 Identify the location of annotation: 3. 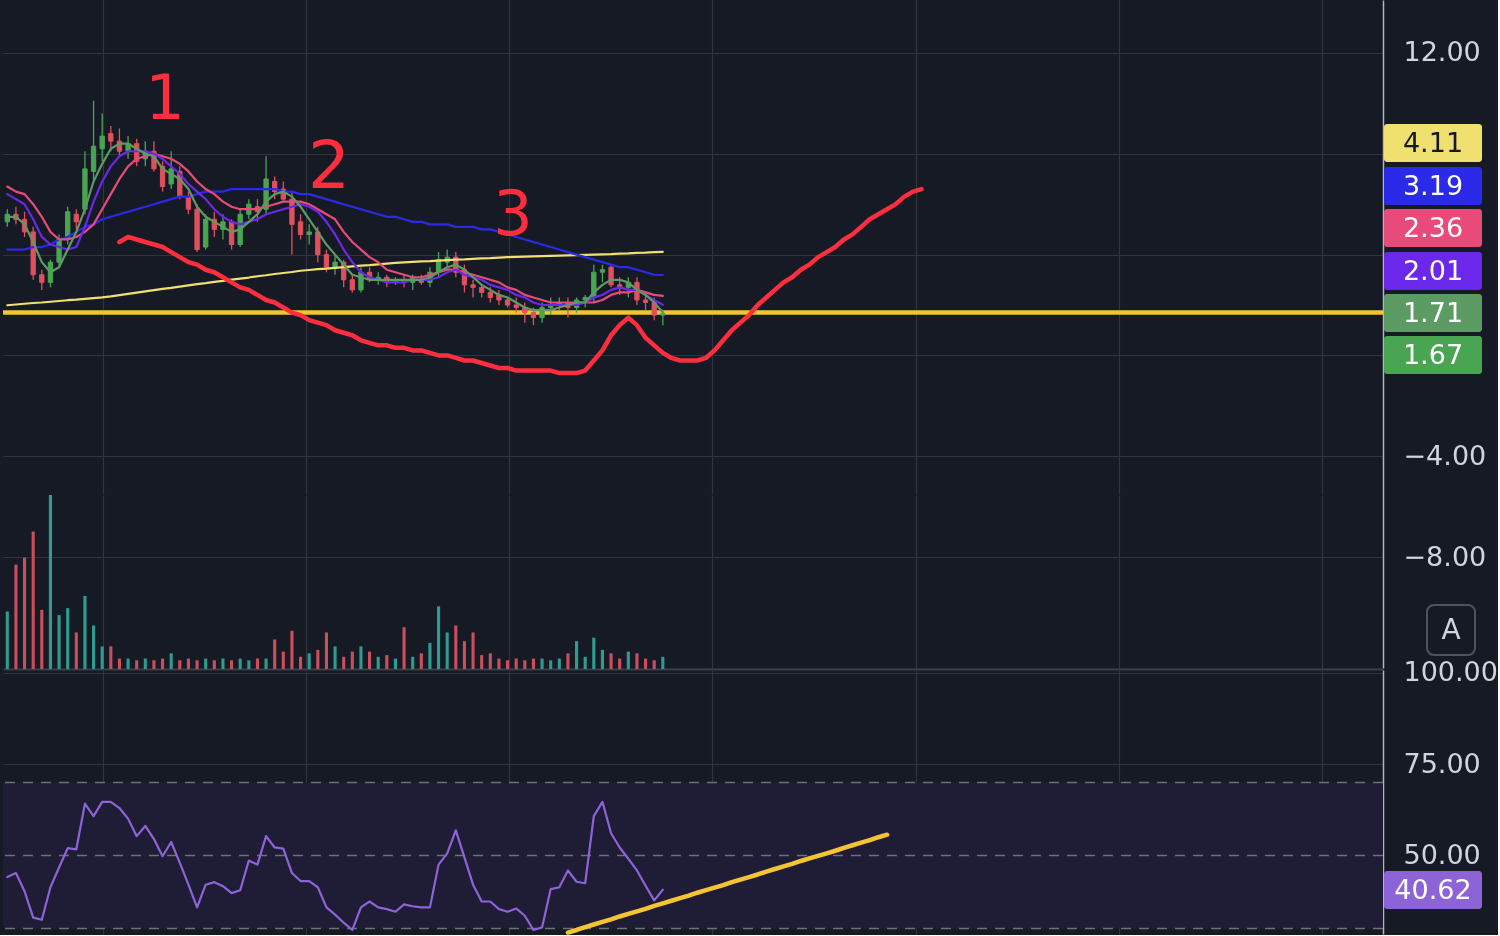
(513, 213).